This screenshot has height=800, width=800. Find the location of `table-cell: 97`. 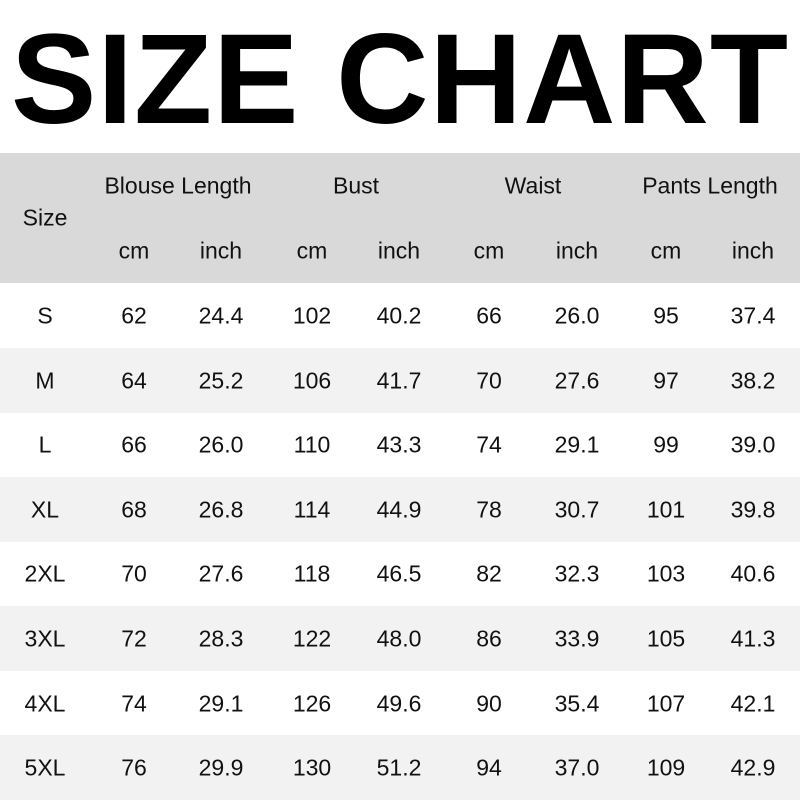

table-cell: 97 is located at coordinates (666, 380).